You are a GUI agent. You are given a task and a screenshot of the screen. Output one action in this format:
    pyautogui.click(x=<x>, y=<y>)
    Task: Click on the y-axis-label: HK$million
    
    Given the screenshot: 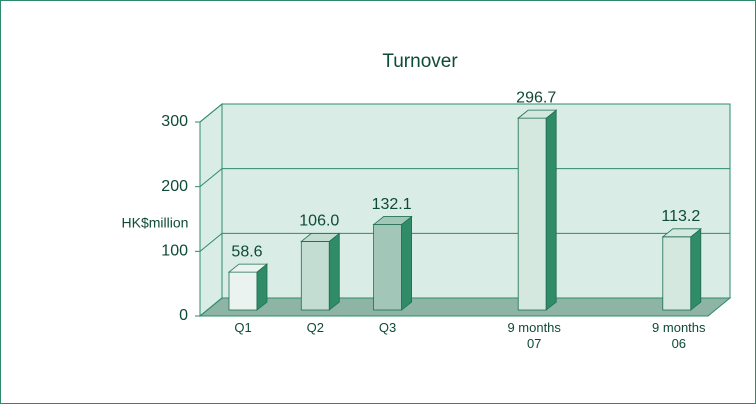 What is the action you would take?
    pyautogui.click(x=155, y=223)
    